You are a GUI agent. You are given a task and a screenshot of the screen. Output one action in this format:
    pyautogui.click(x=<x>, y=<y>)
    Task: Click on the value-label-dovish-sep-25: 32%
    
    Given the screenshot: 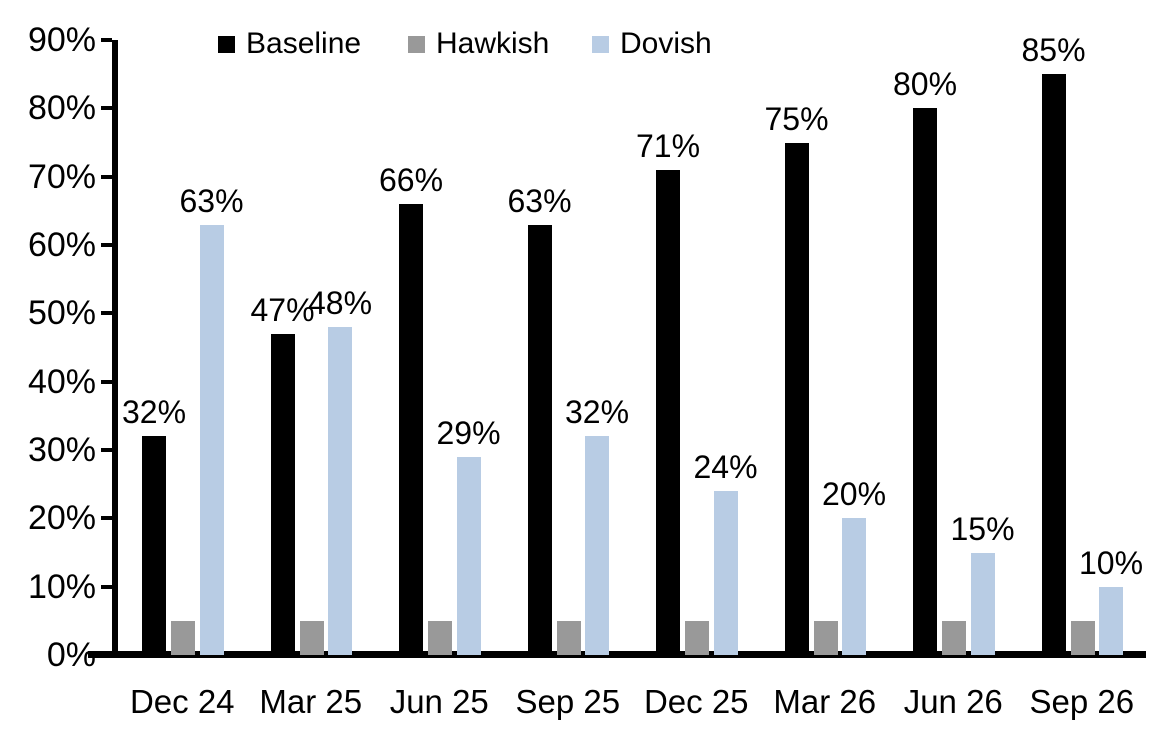 What is the action you would take?
    pyautogui.click(x=597, y=412)
    